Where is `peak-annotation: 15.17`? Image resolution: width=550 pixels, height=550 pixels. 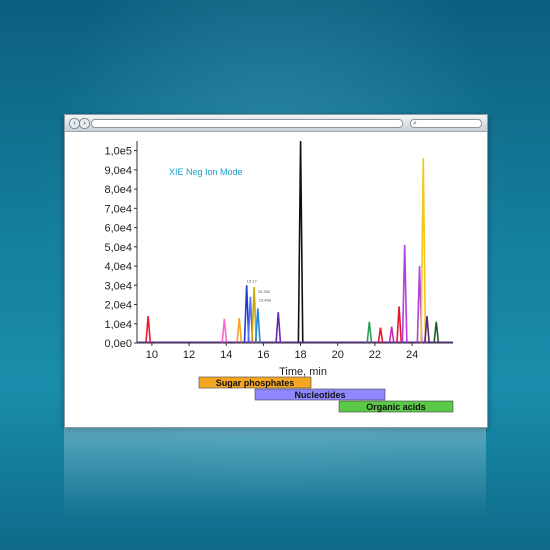 peak-annotation: 15.17 is located at coordinates (252, 280).